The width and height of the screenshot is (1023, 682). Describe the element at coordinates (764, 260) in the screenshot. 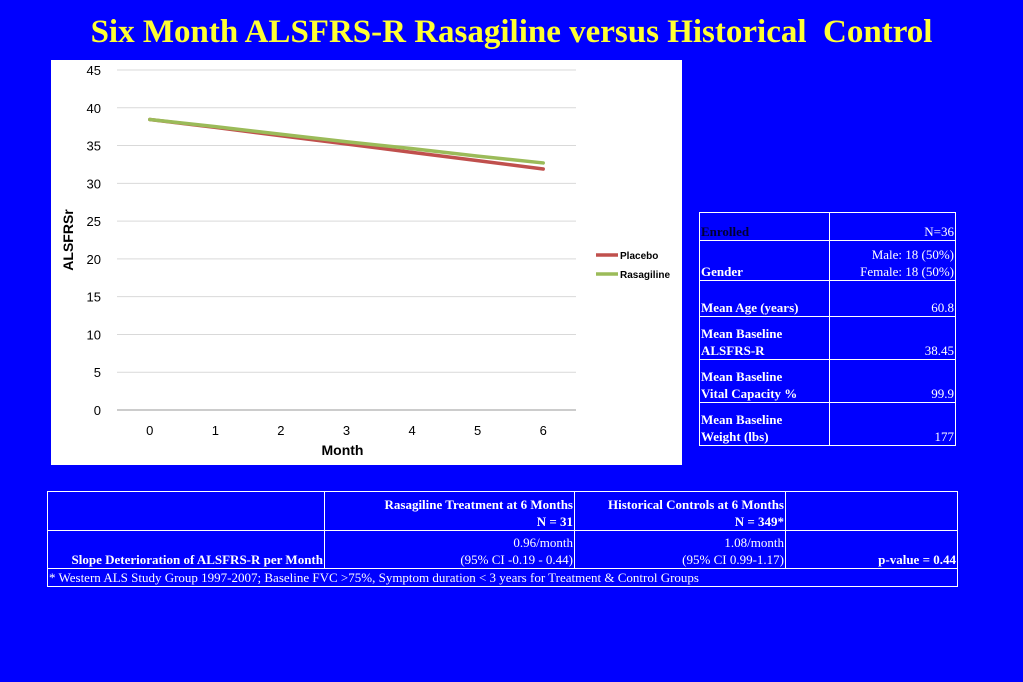

I see `gender-label: Gender` at that location.